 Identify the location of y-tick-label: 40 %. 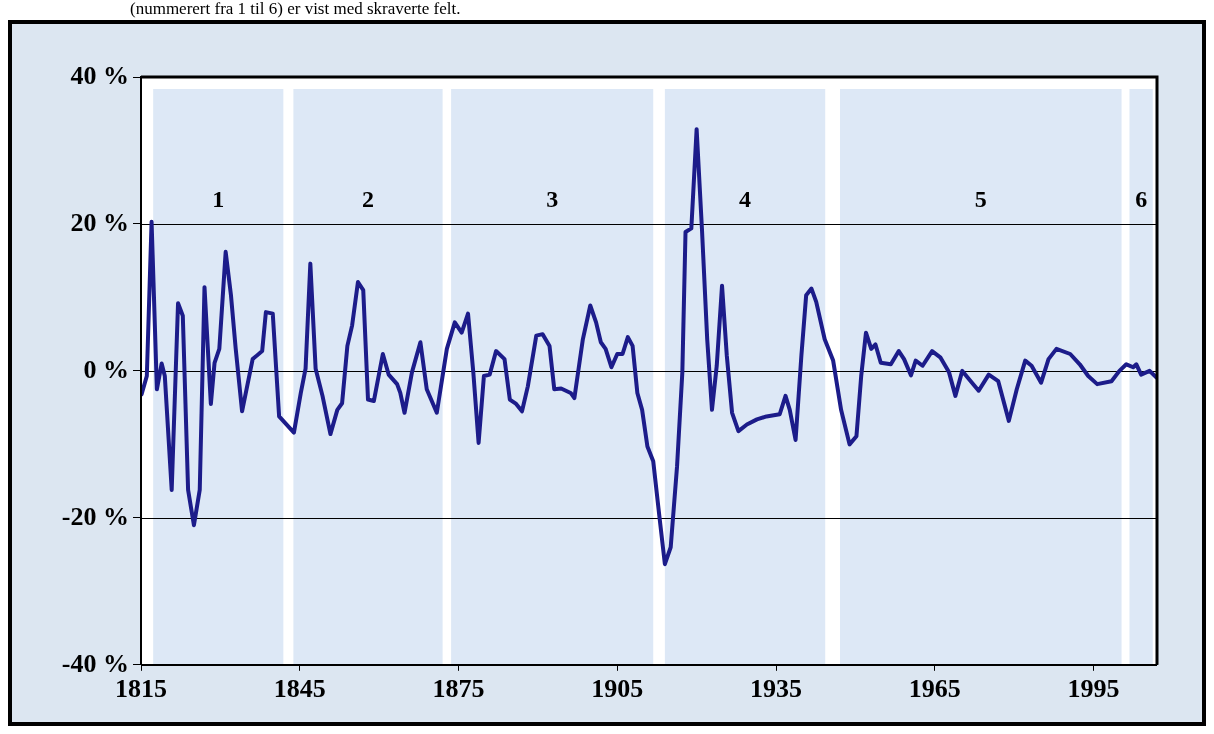
(99, 75).